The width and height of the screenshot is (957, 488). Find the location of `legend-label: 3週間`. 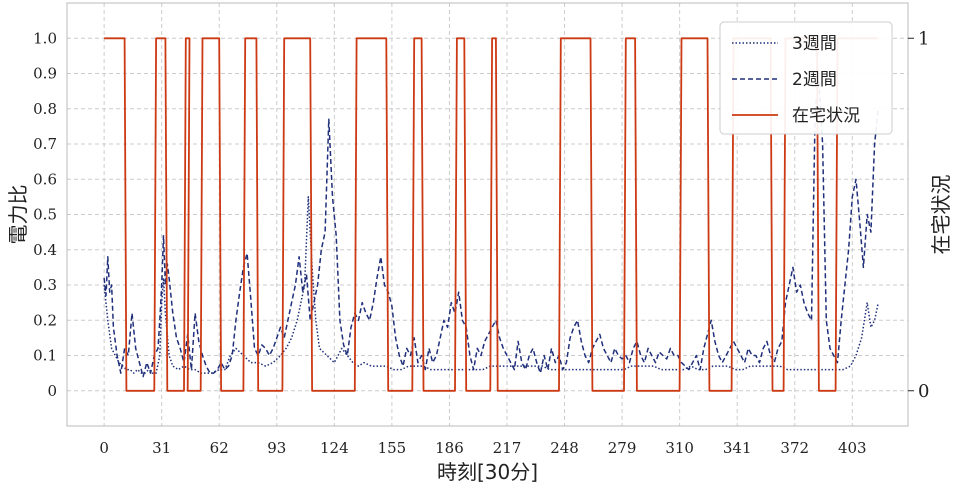

legend-label: 3週間 is located at coordinates (814, 44).